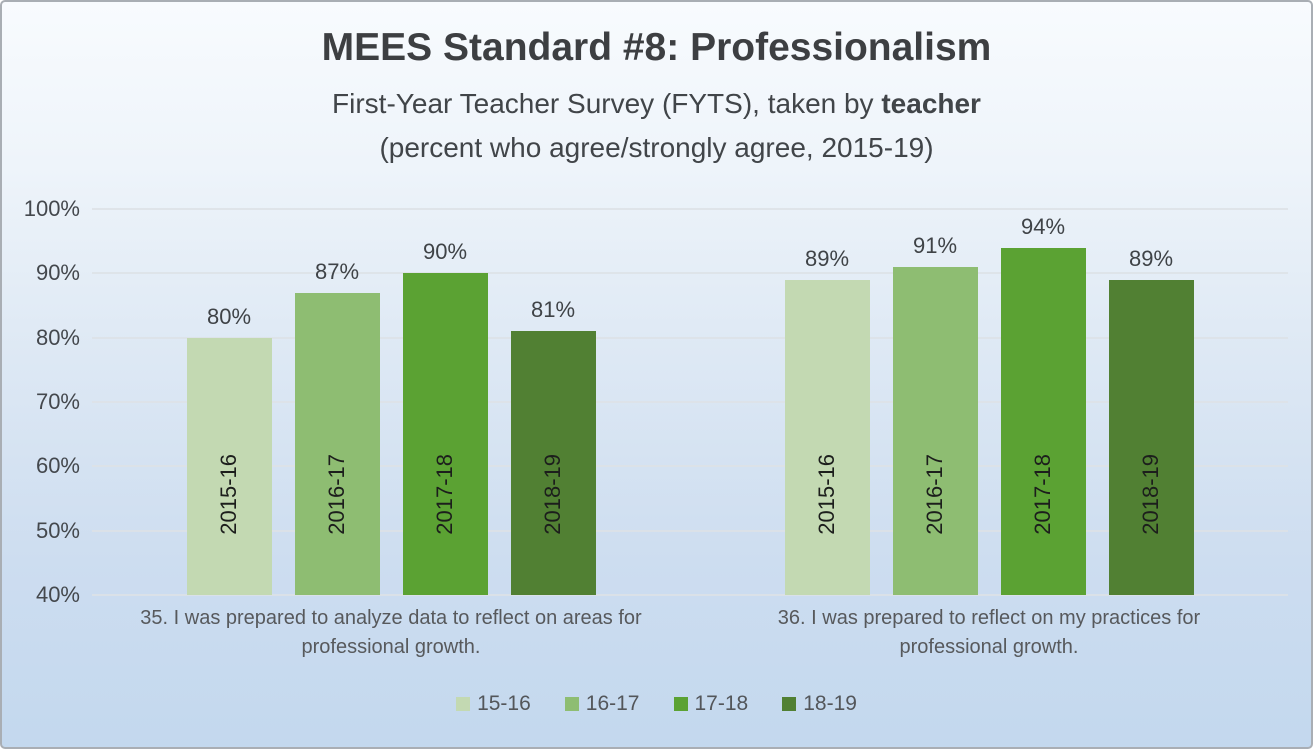  Describe the element at coordinates (935, 414) in the screenshot. I see `bar-16-17: 91% 2016-17` at that location.